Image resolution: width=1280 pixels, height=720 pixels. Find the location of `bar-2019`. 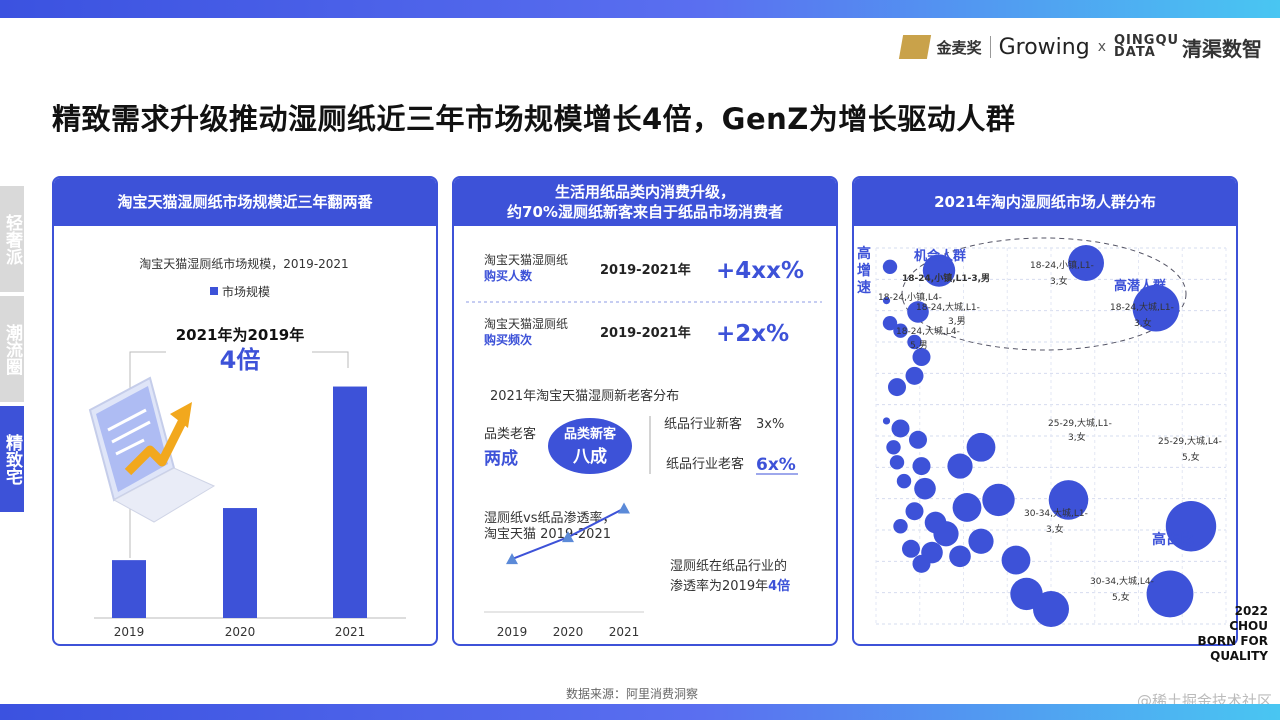

bar-2019 is located at coordinates (129, 589).